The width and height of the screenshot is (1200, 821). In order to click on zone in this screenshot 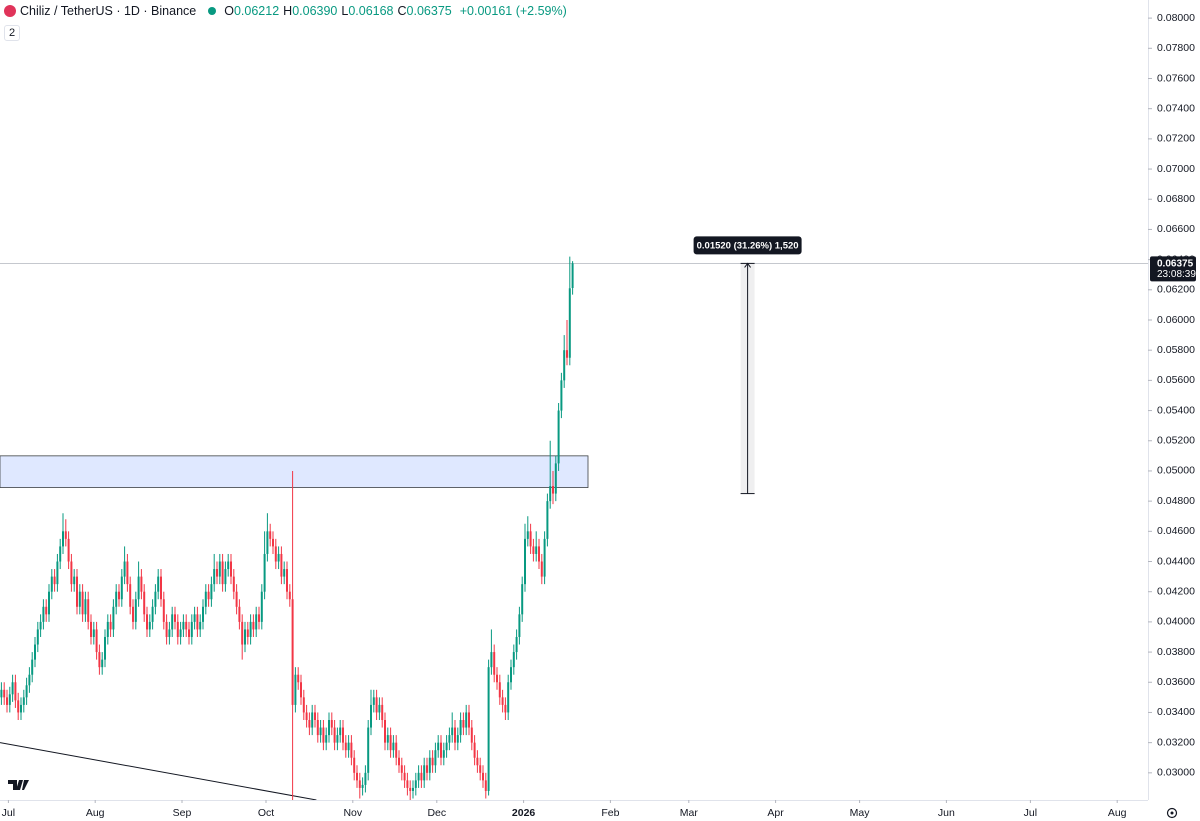, I will do `click(294, 471)`.